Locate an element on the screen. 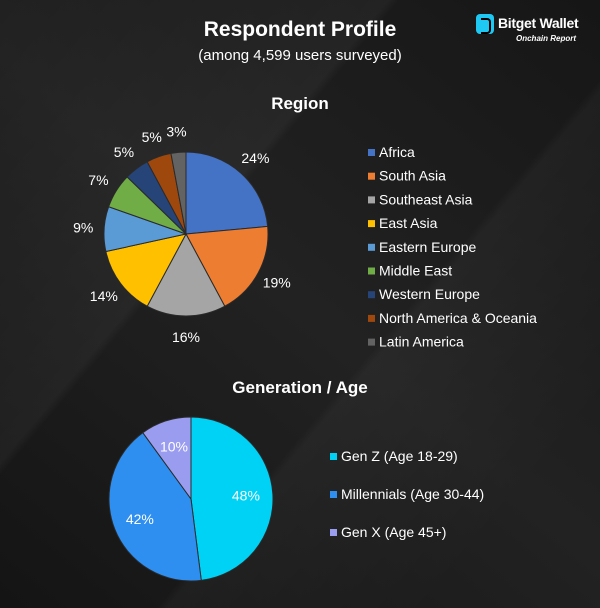 The height and width of the screenshot is (608, 600). data-label-south-asia: 19% is located at coordinates (277, 283).